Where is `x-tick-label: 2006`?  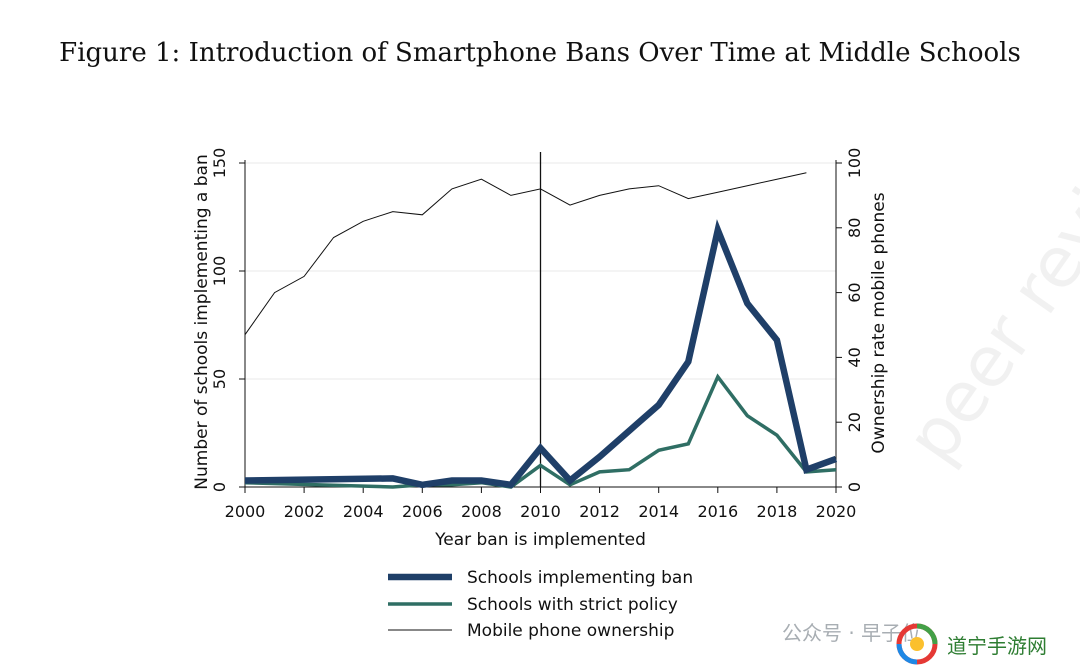 x-tick-label: 2006 is located at coordinates (422, 511).